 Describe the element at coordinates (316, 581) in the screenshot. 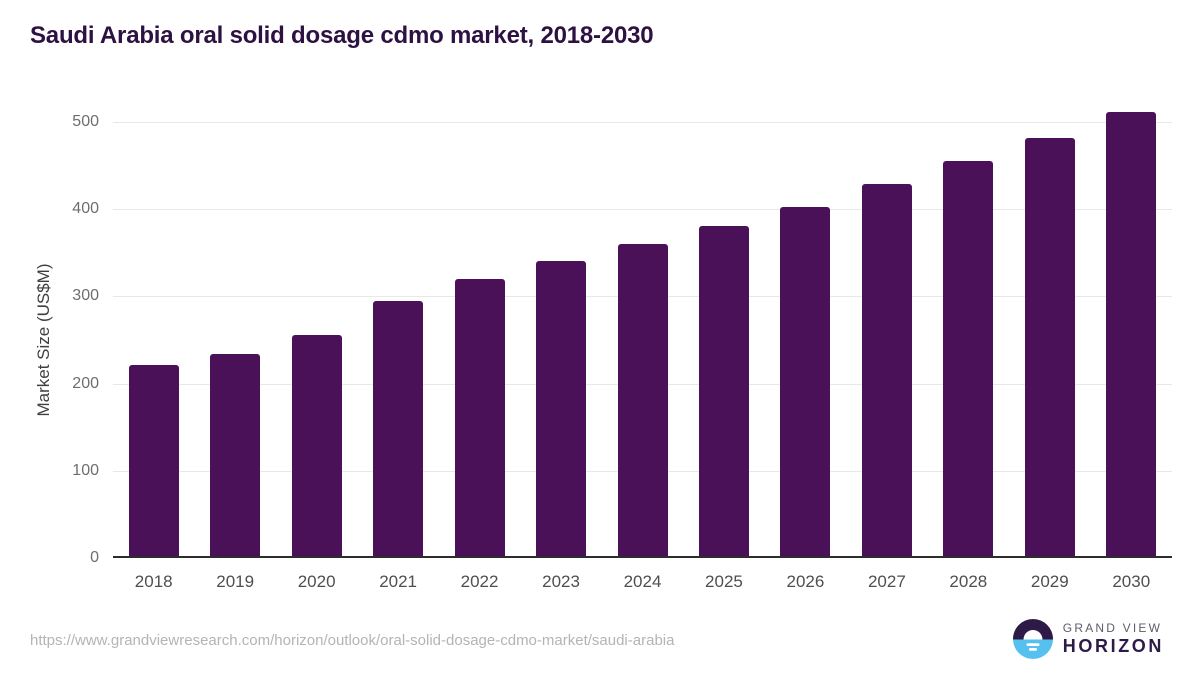

I see `x-tick-label-2020: 2020` at that location.